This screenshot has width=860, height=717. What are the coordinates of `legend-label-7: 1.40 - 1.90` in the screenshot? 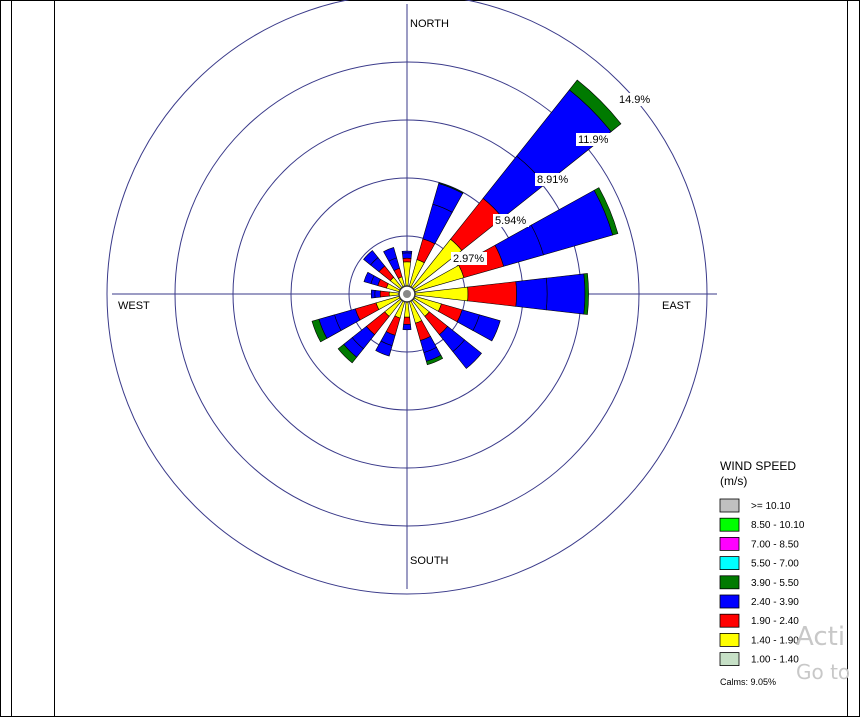 It's located at (775, 640).